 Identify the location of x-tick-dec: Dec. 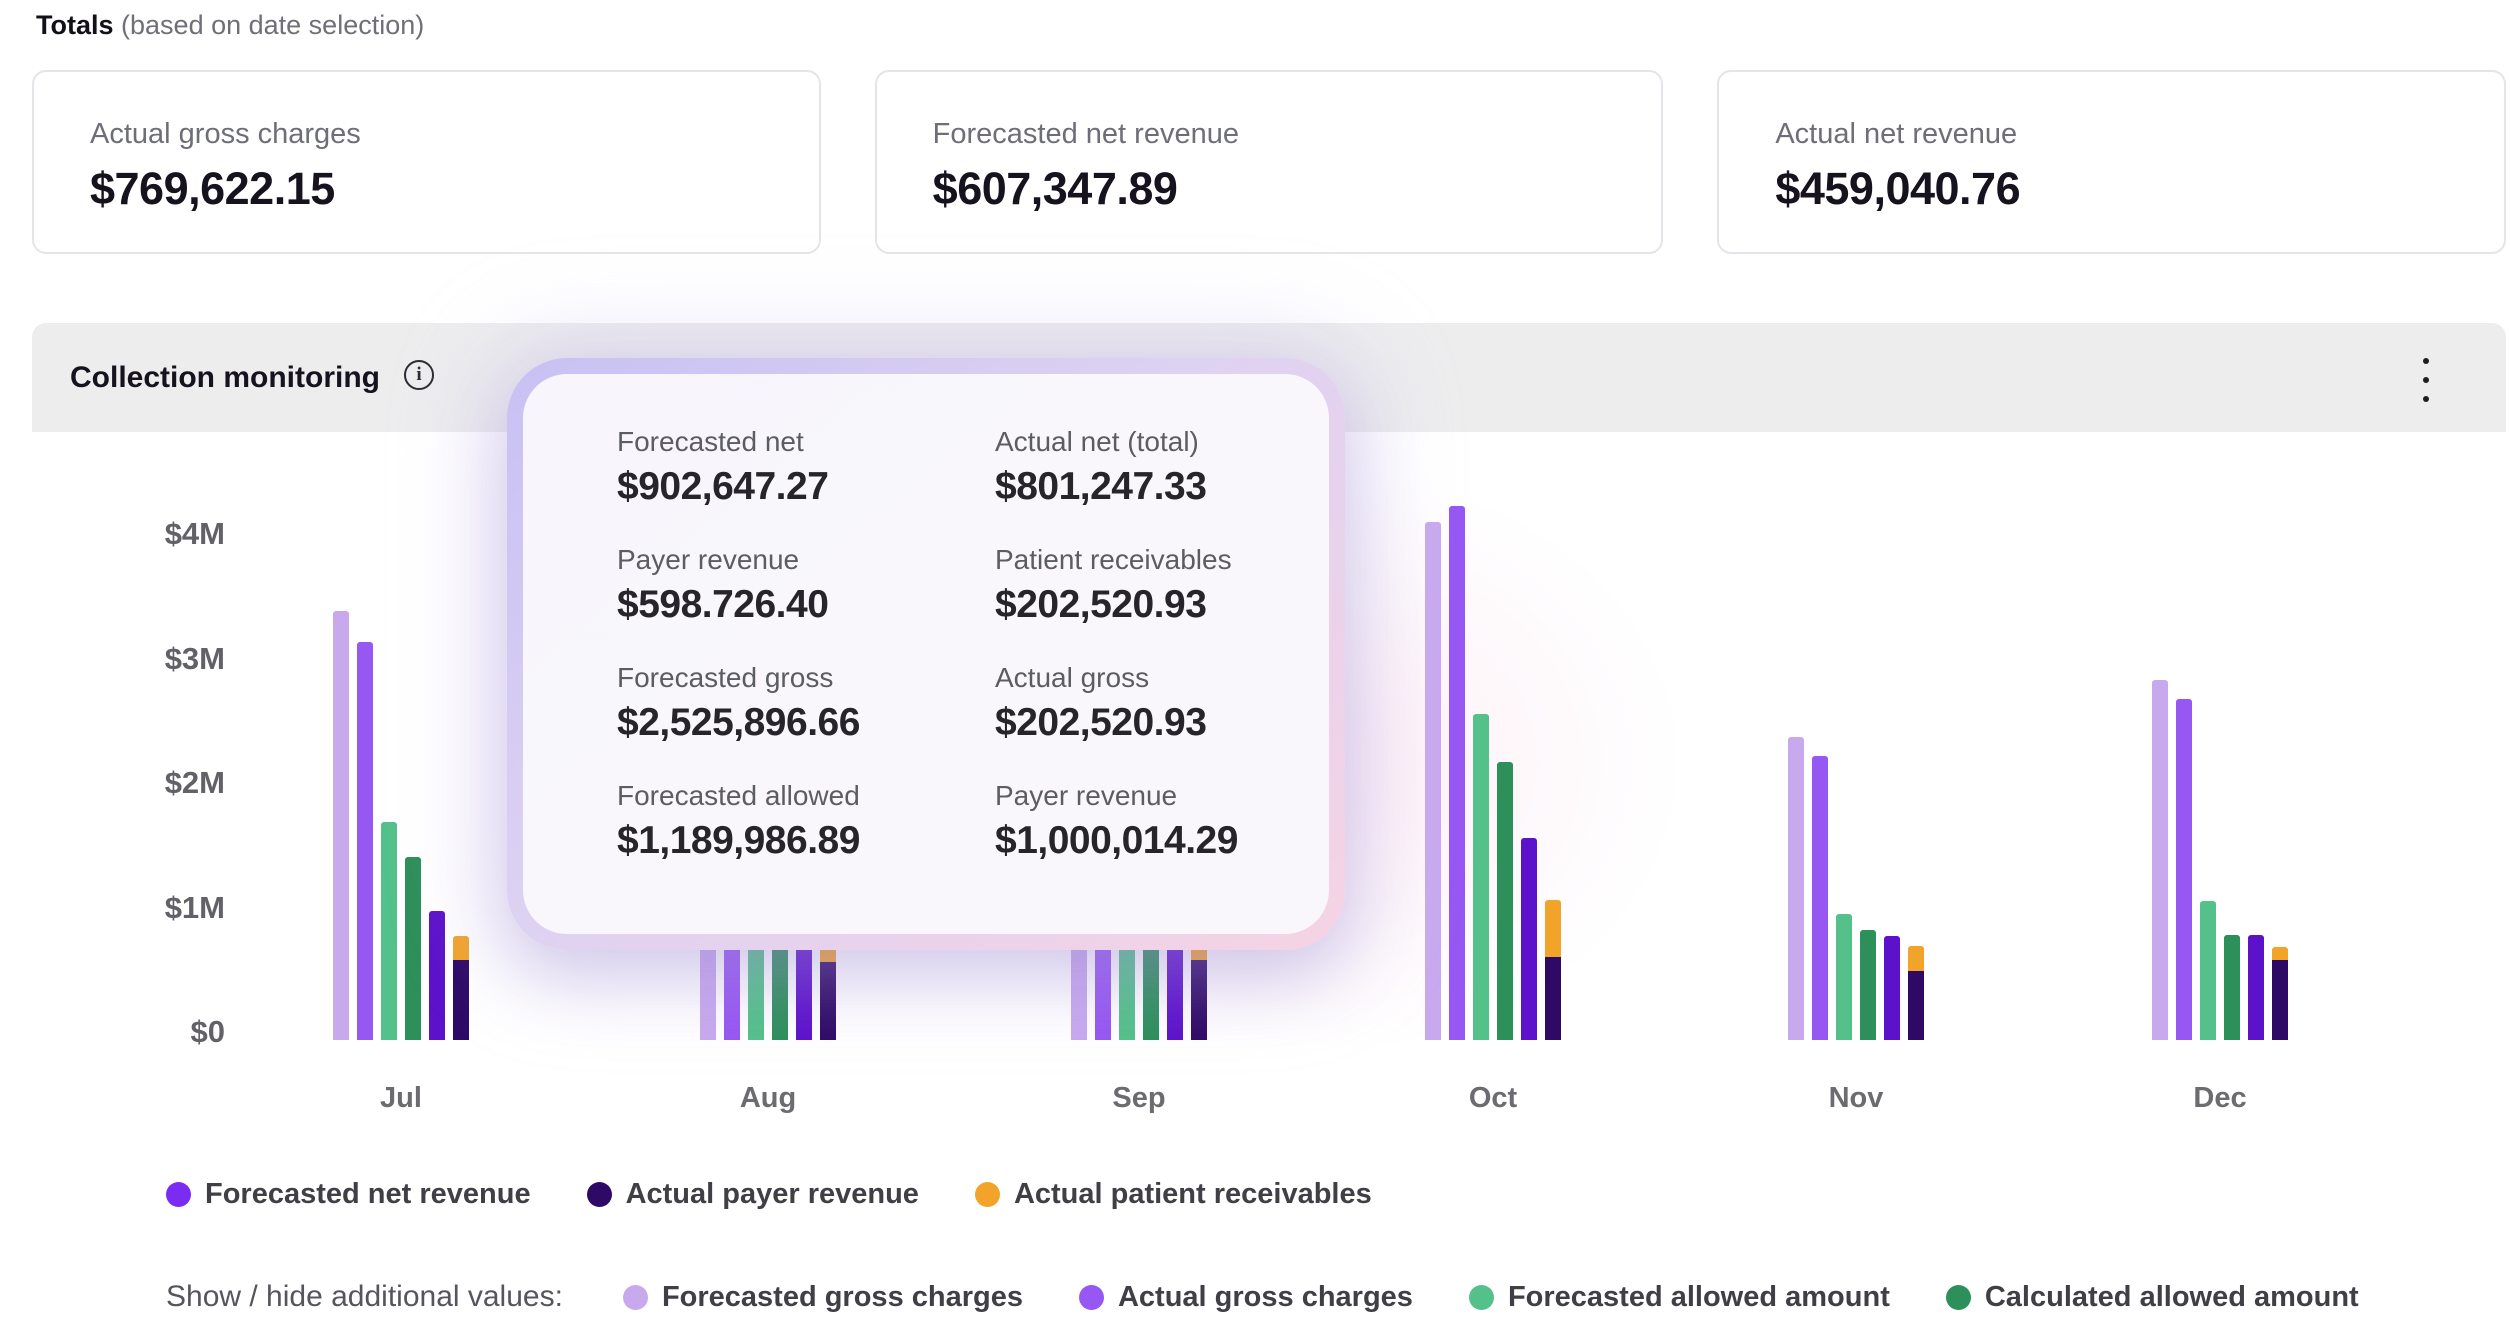
(2220, 1098).